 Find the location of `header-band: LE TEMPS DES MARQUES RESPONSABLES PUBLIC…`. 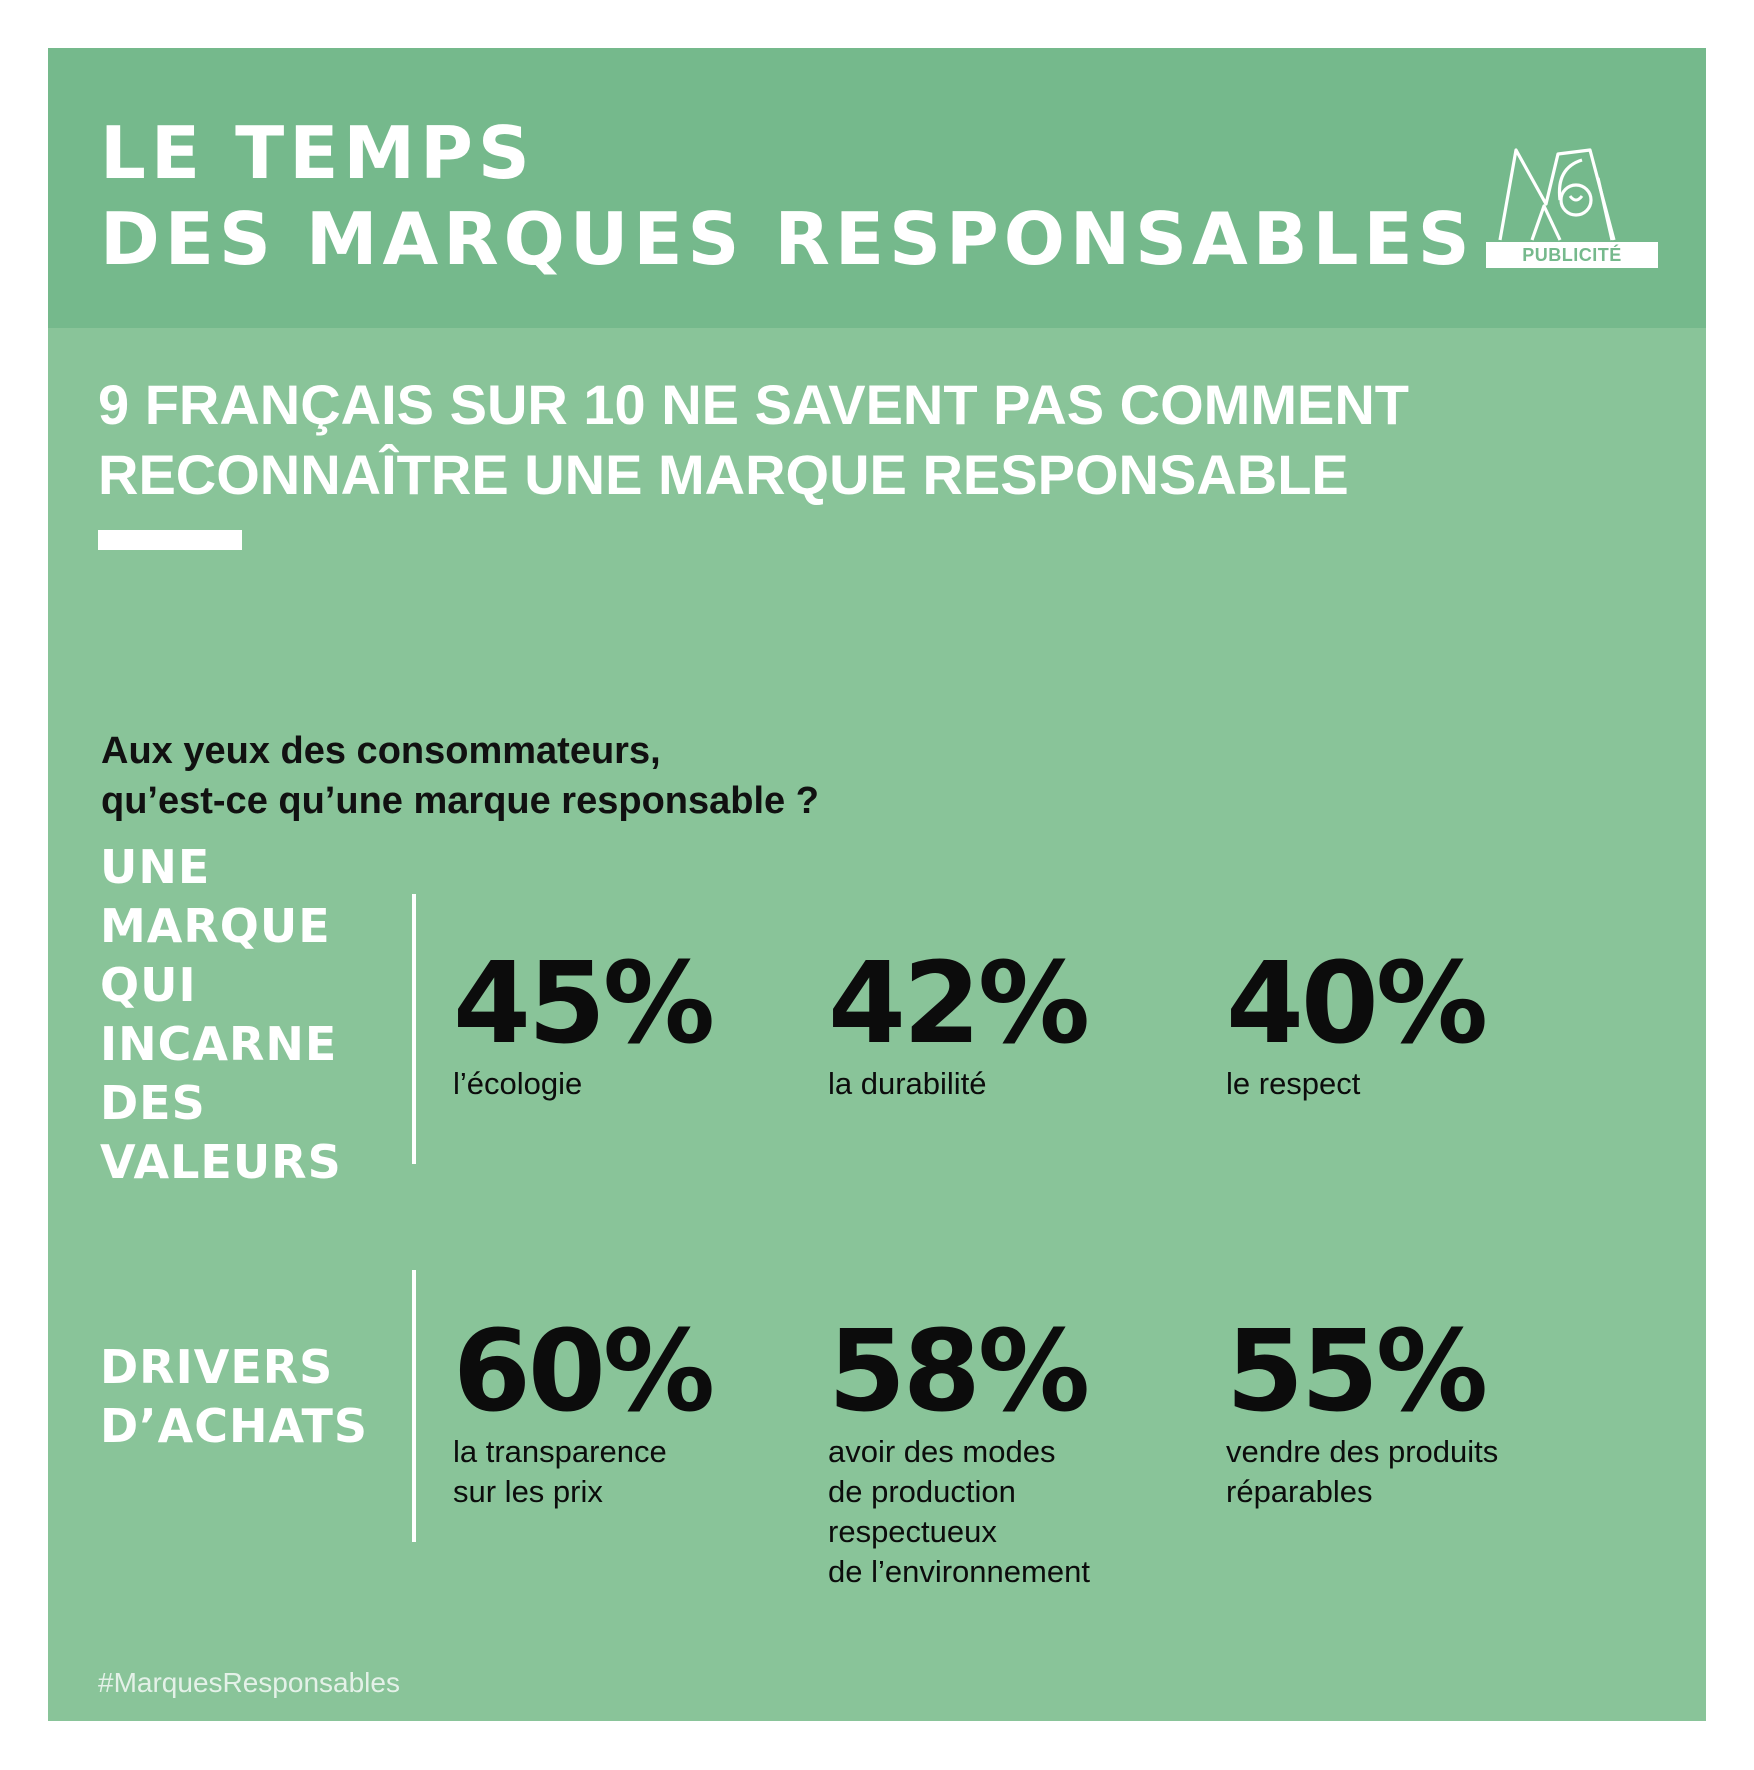

header-band: LE TEMPS DES MARQUES RESPONSABLES PUBLIC… is located at coordinates (877, 188).